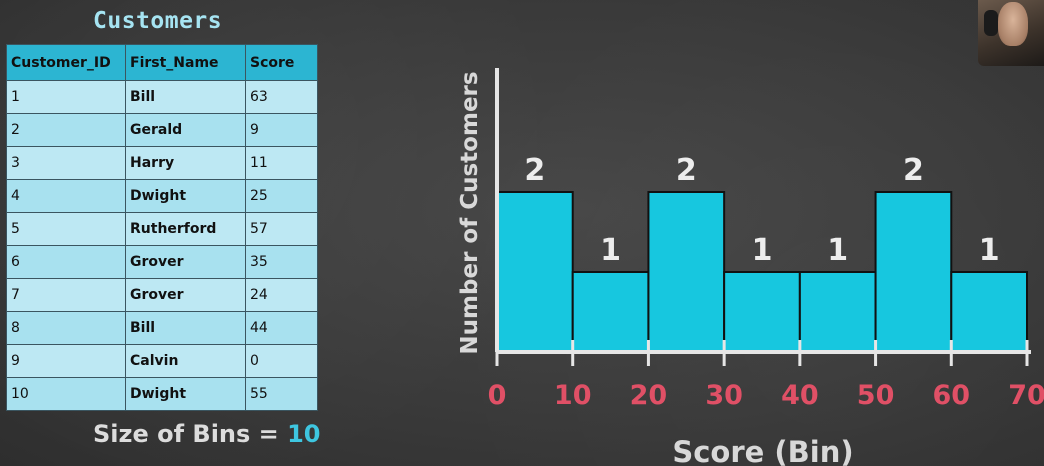 Image resolution: width=1044 pixels, height=466 pixels. Describe the element at coordinates (281, 361) in the screenshot. I see `table-cell: 0` at that location.